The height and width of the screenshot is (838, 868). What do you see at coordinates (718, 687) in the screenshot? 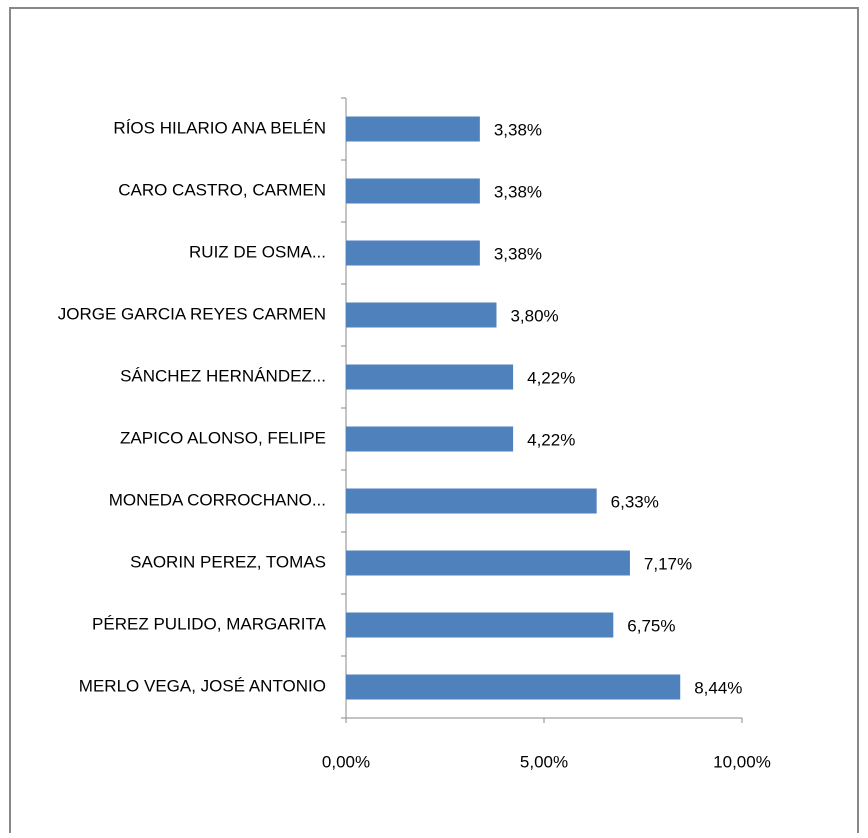
I see `value-label: 8,44%` at bounding box center [718, 687].